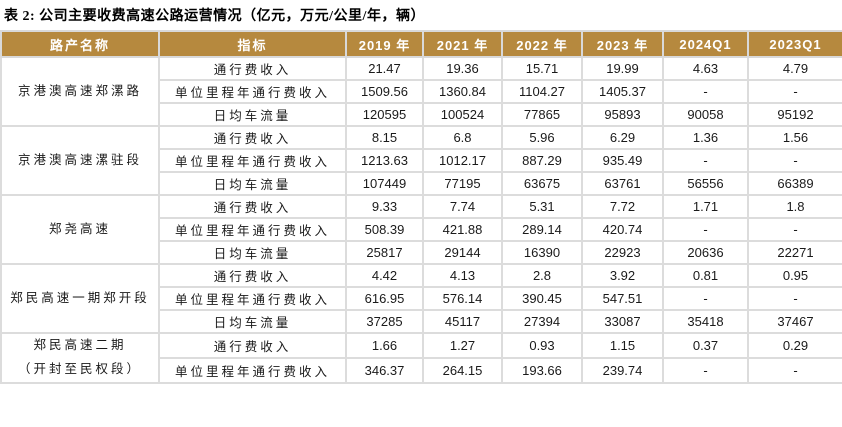  Describe the element at coordinates (622, 345) in the screenshot. I see `value-cell: 1.15` at that location.